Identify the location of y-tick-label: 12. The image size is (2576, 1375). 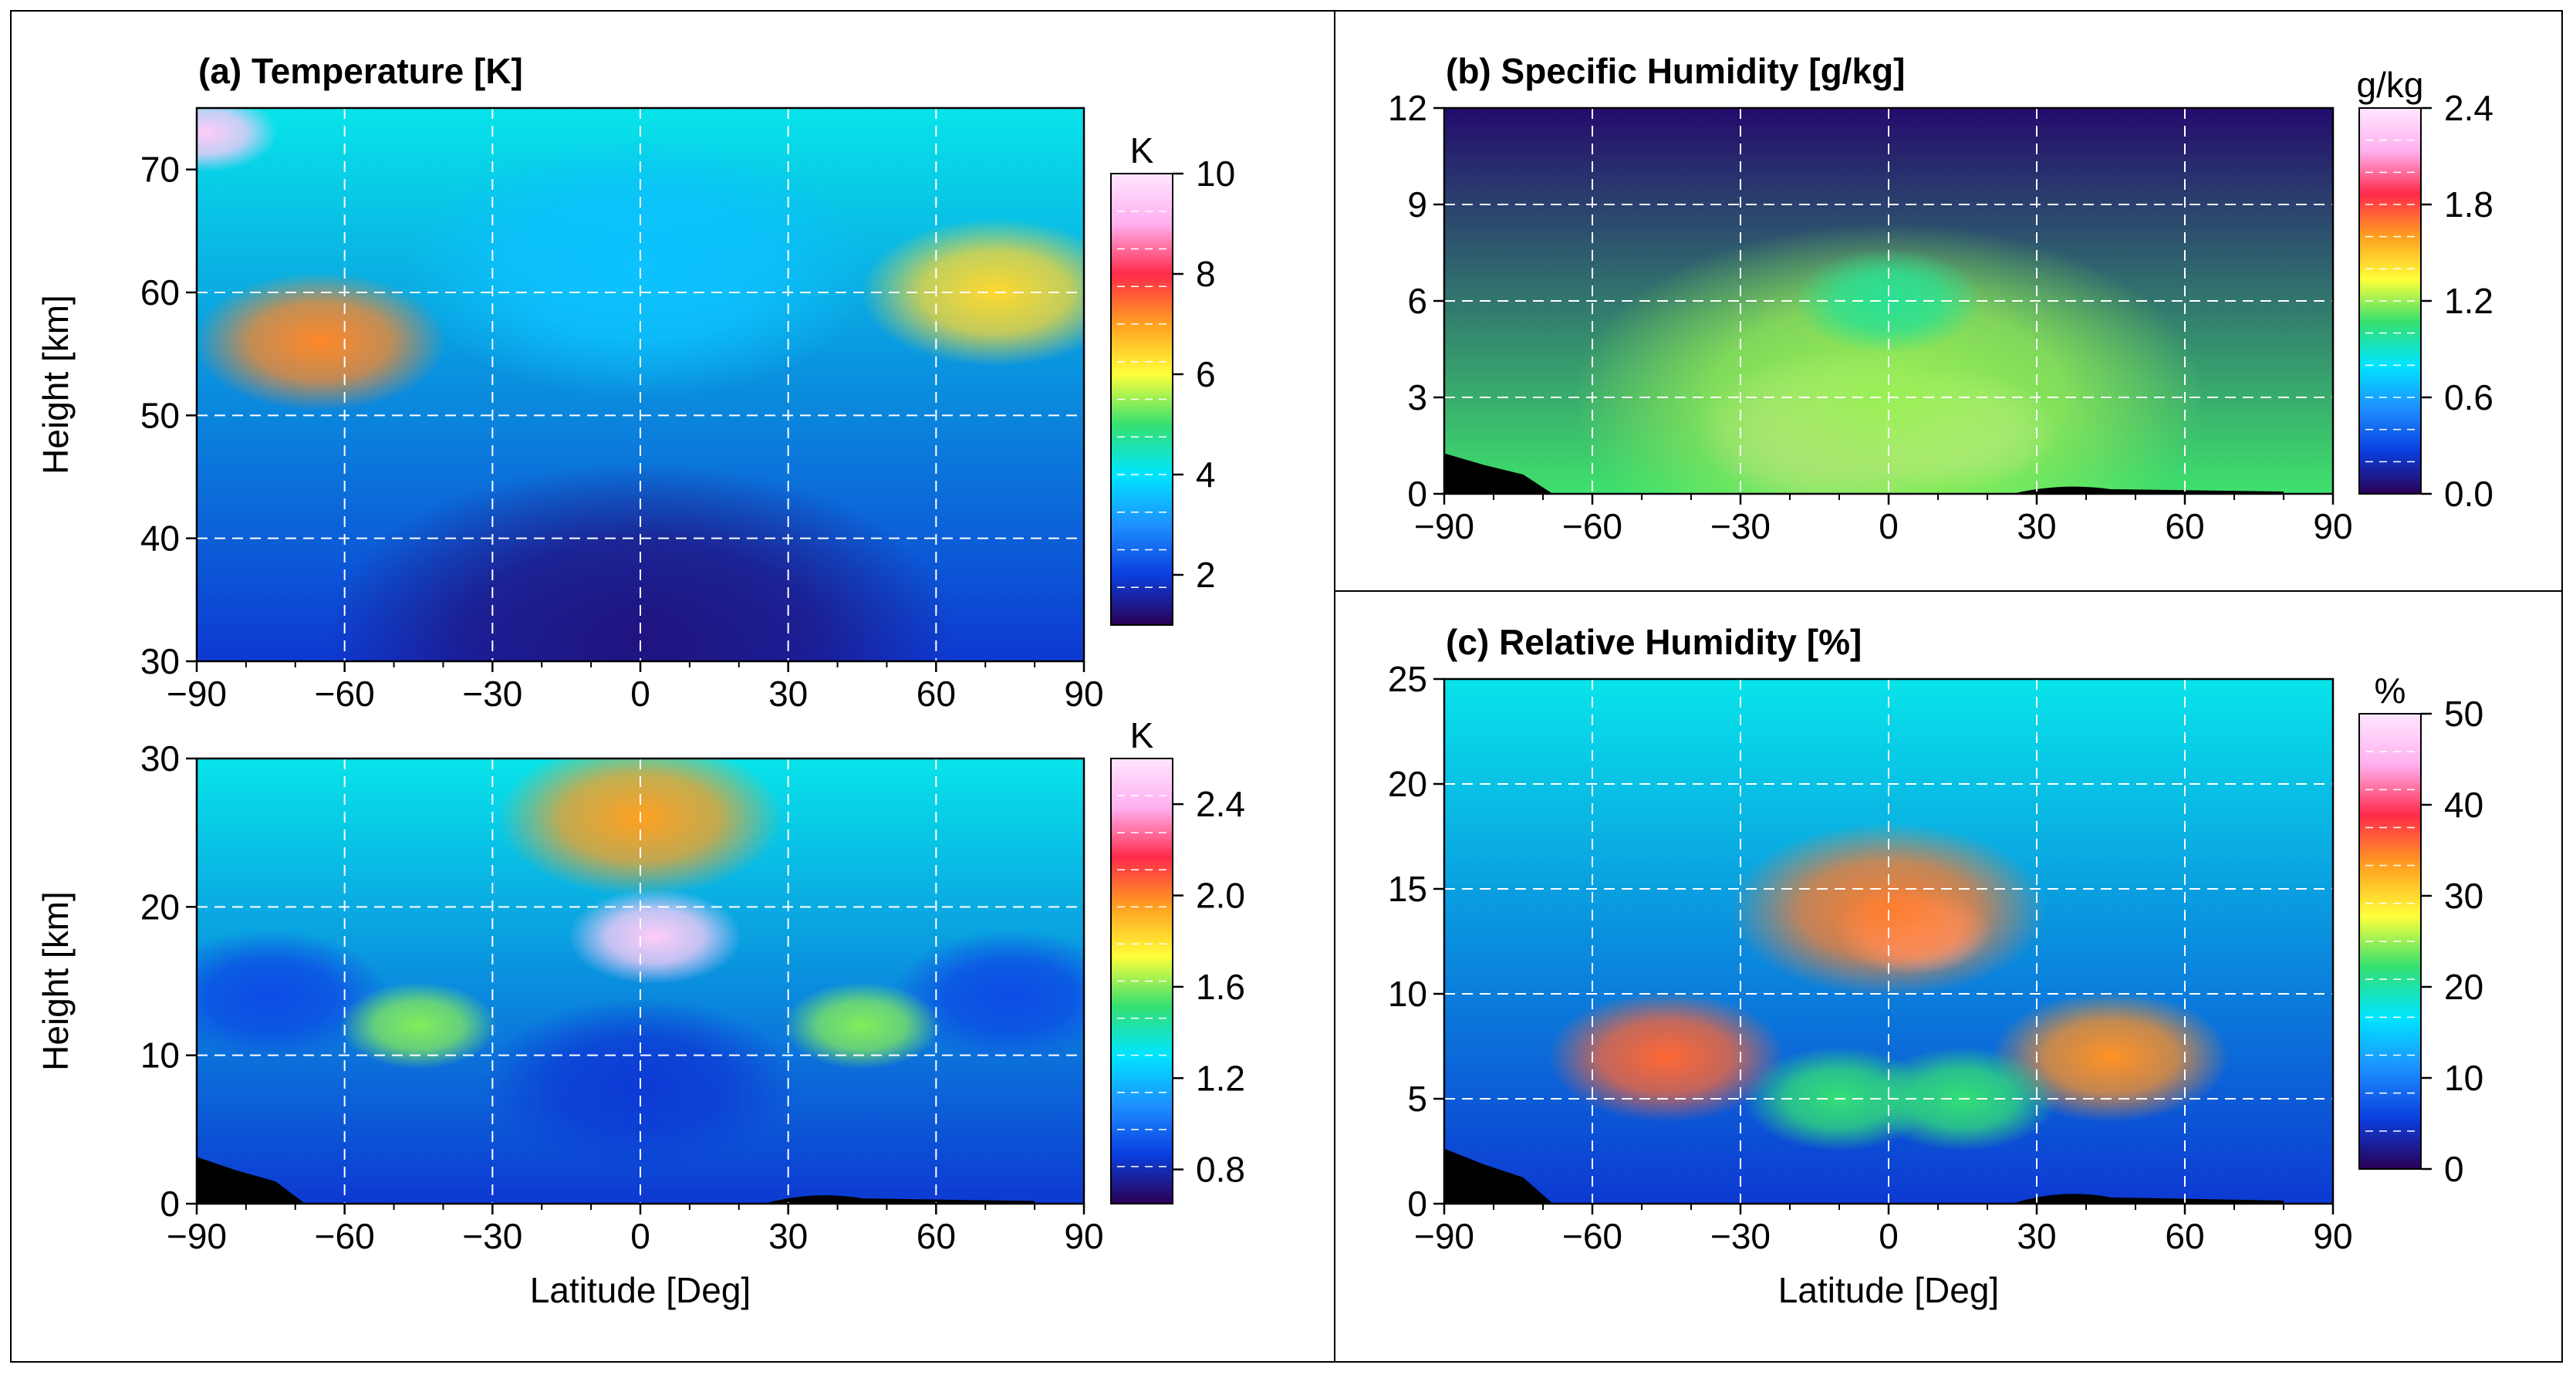
(1408, 108).